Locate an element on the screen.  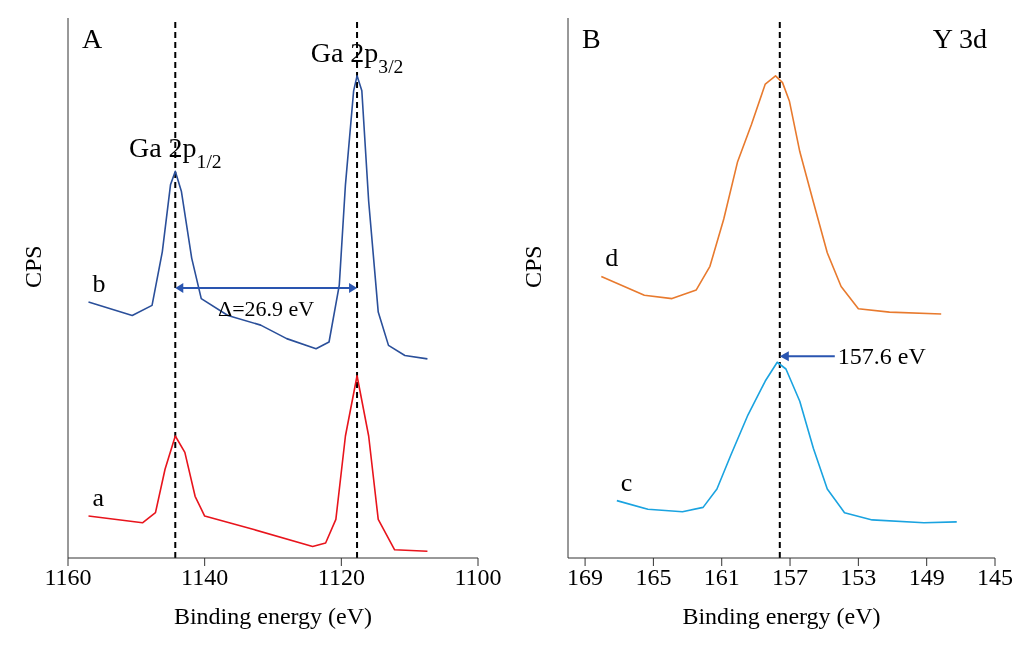
annotation: Ga 2p$_{3/2}$ is located at coordinates (357, 56).